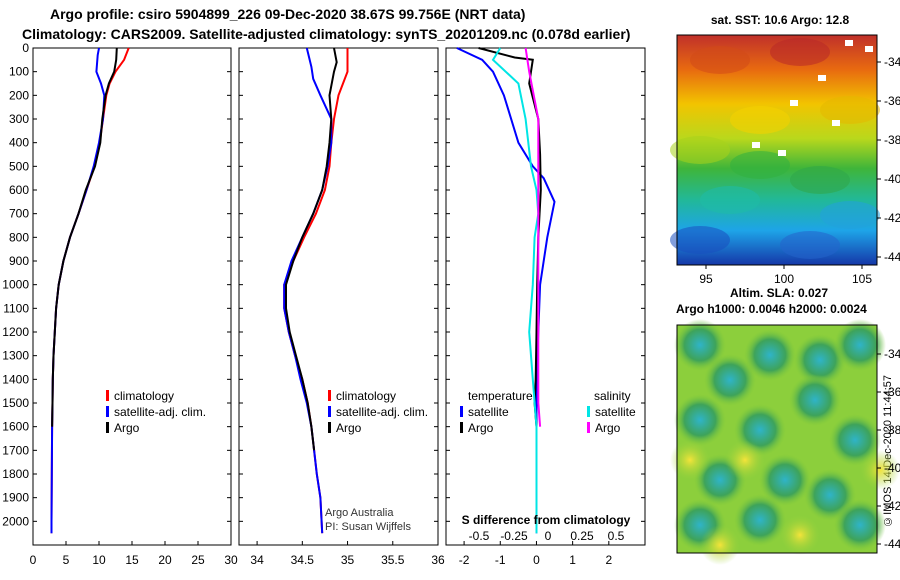 The width and height of the screenshot is (900, 580). What do you see at coordinates (19, 261) in the screenshot?
I see `y-tick-label: 900` at bounding box center [19, 261].